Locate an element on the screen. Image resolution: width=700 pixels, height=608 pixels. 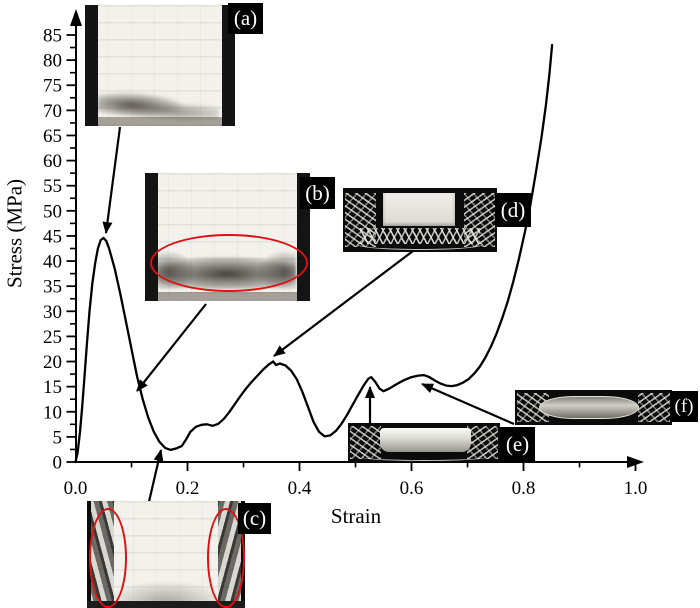
arrow-to-curve-f is located at coordinates (468, 404).